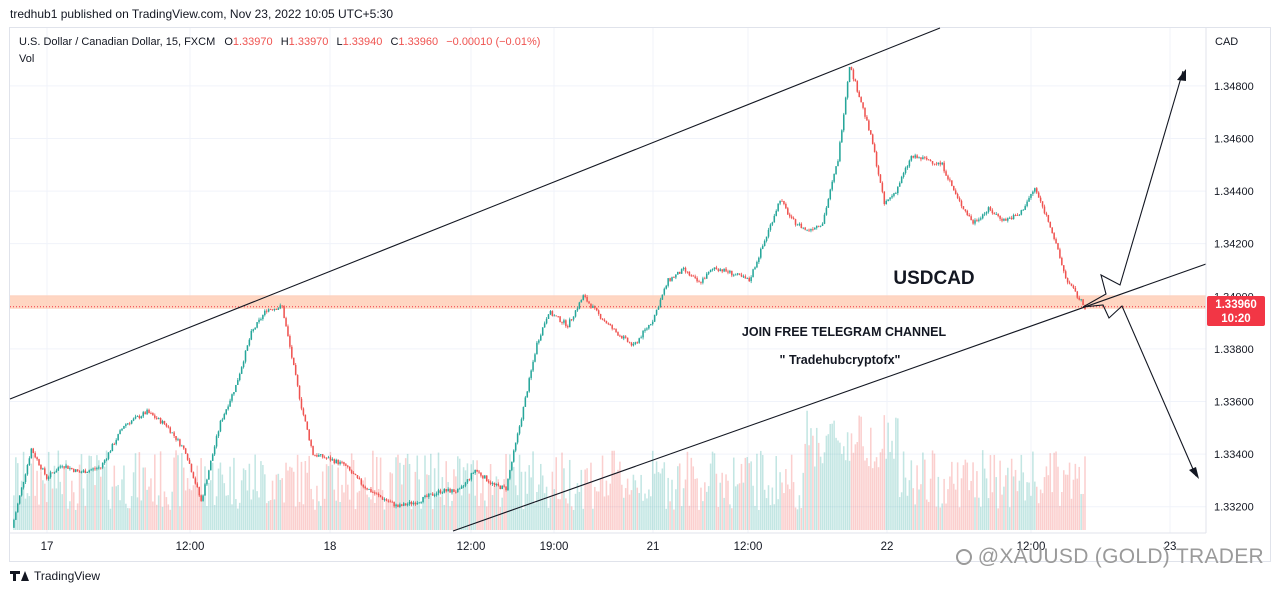 The image size is (1280, 595). I want to click on last-price-badge: 1.33960 10:20, so click(1236, 311).